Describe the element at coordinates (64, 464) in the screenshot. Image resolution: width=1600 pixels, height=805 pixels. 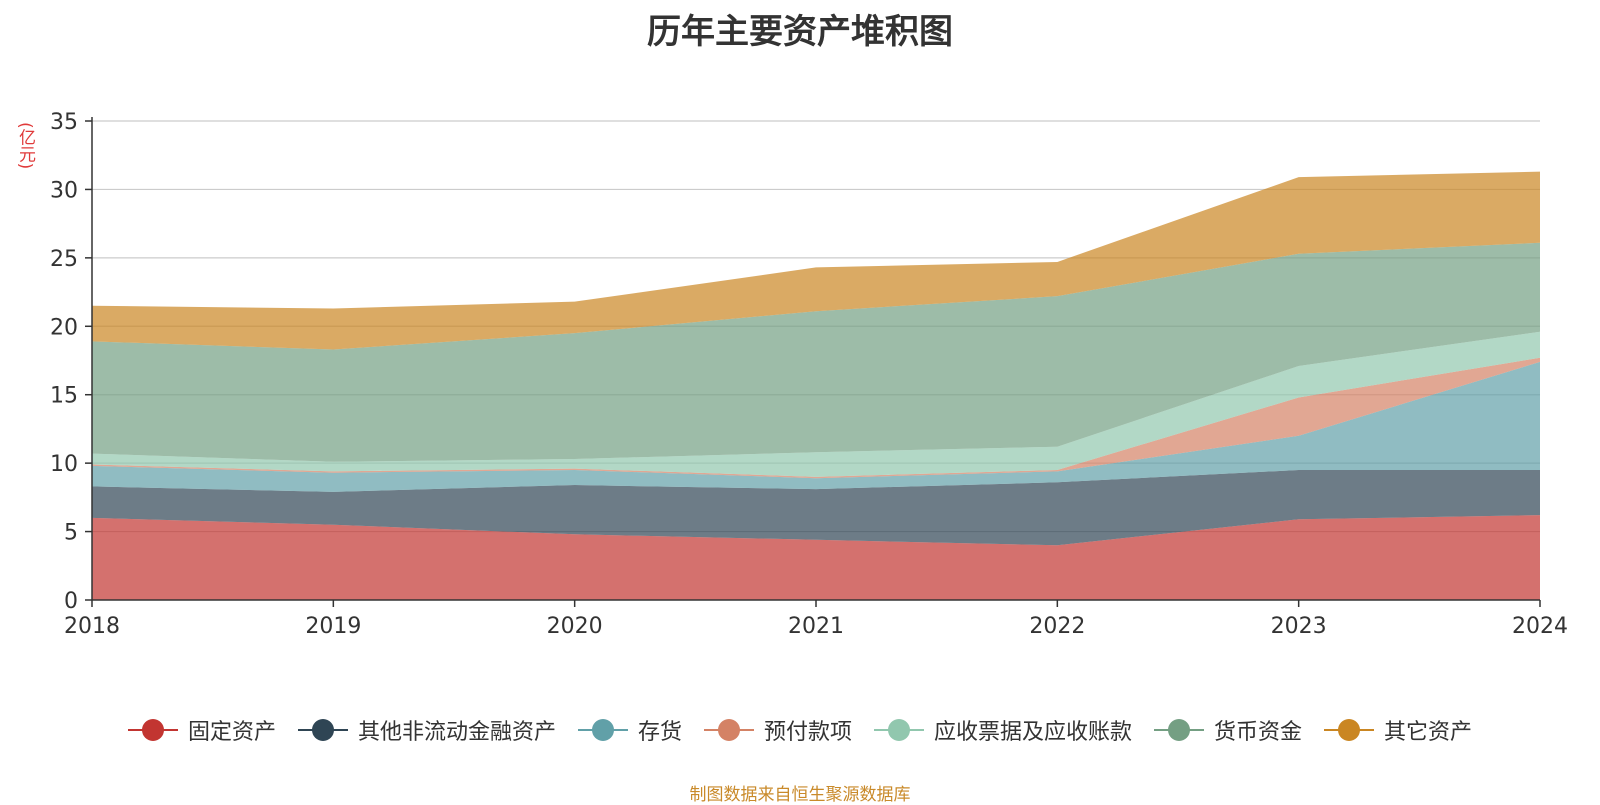
I see `y-tick-label: 10` at that location.